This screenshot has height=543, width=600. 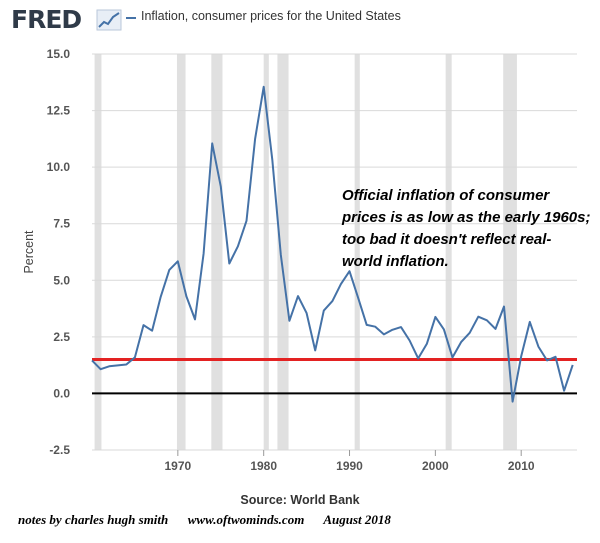 What do you see at coordinates (59, 252) in the screenshot?
I see `y-axis-ticks: 15.0 12.5 10.0 7.5 5.0 2.5 0.0 -2.5` at bounding box center [59, 252].